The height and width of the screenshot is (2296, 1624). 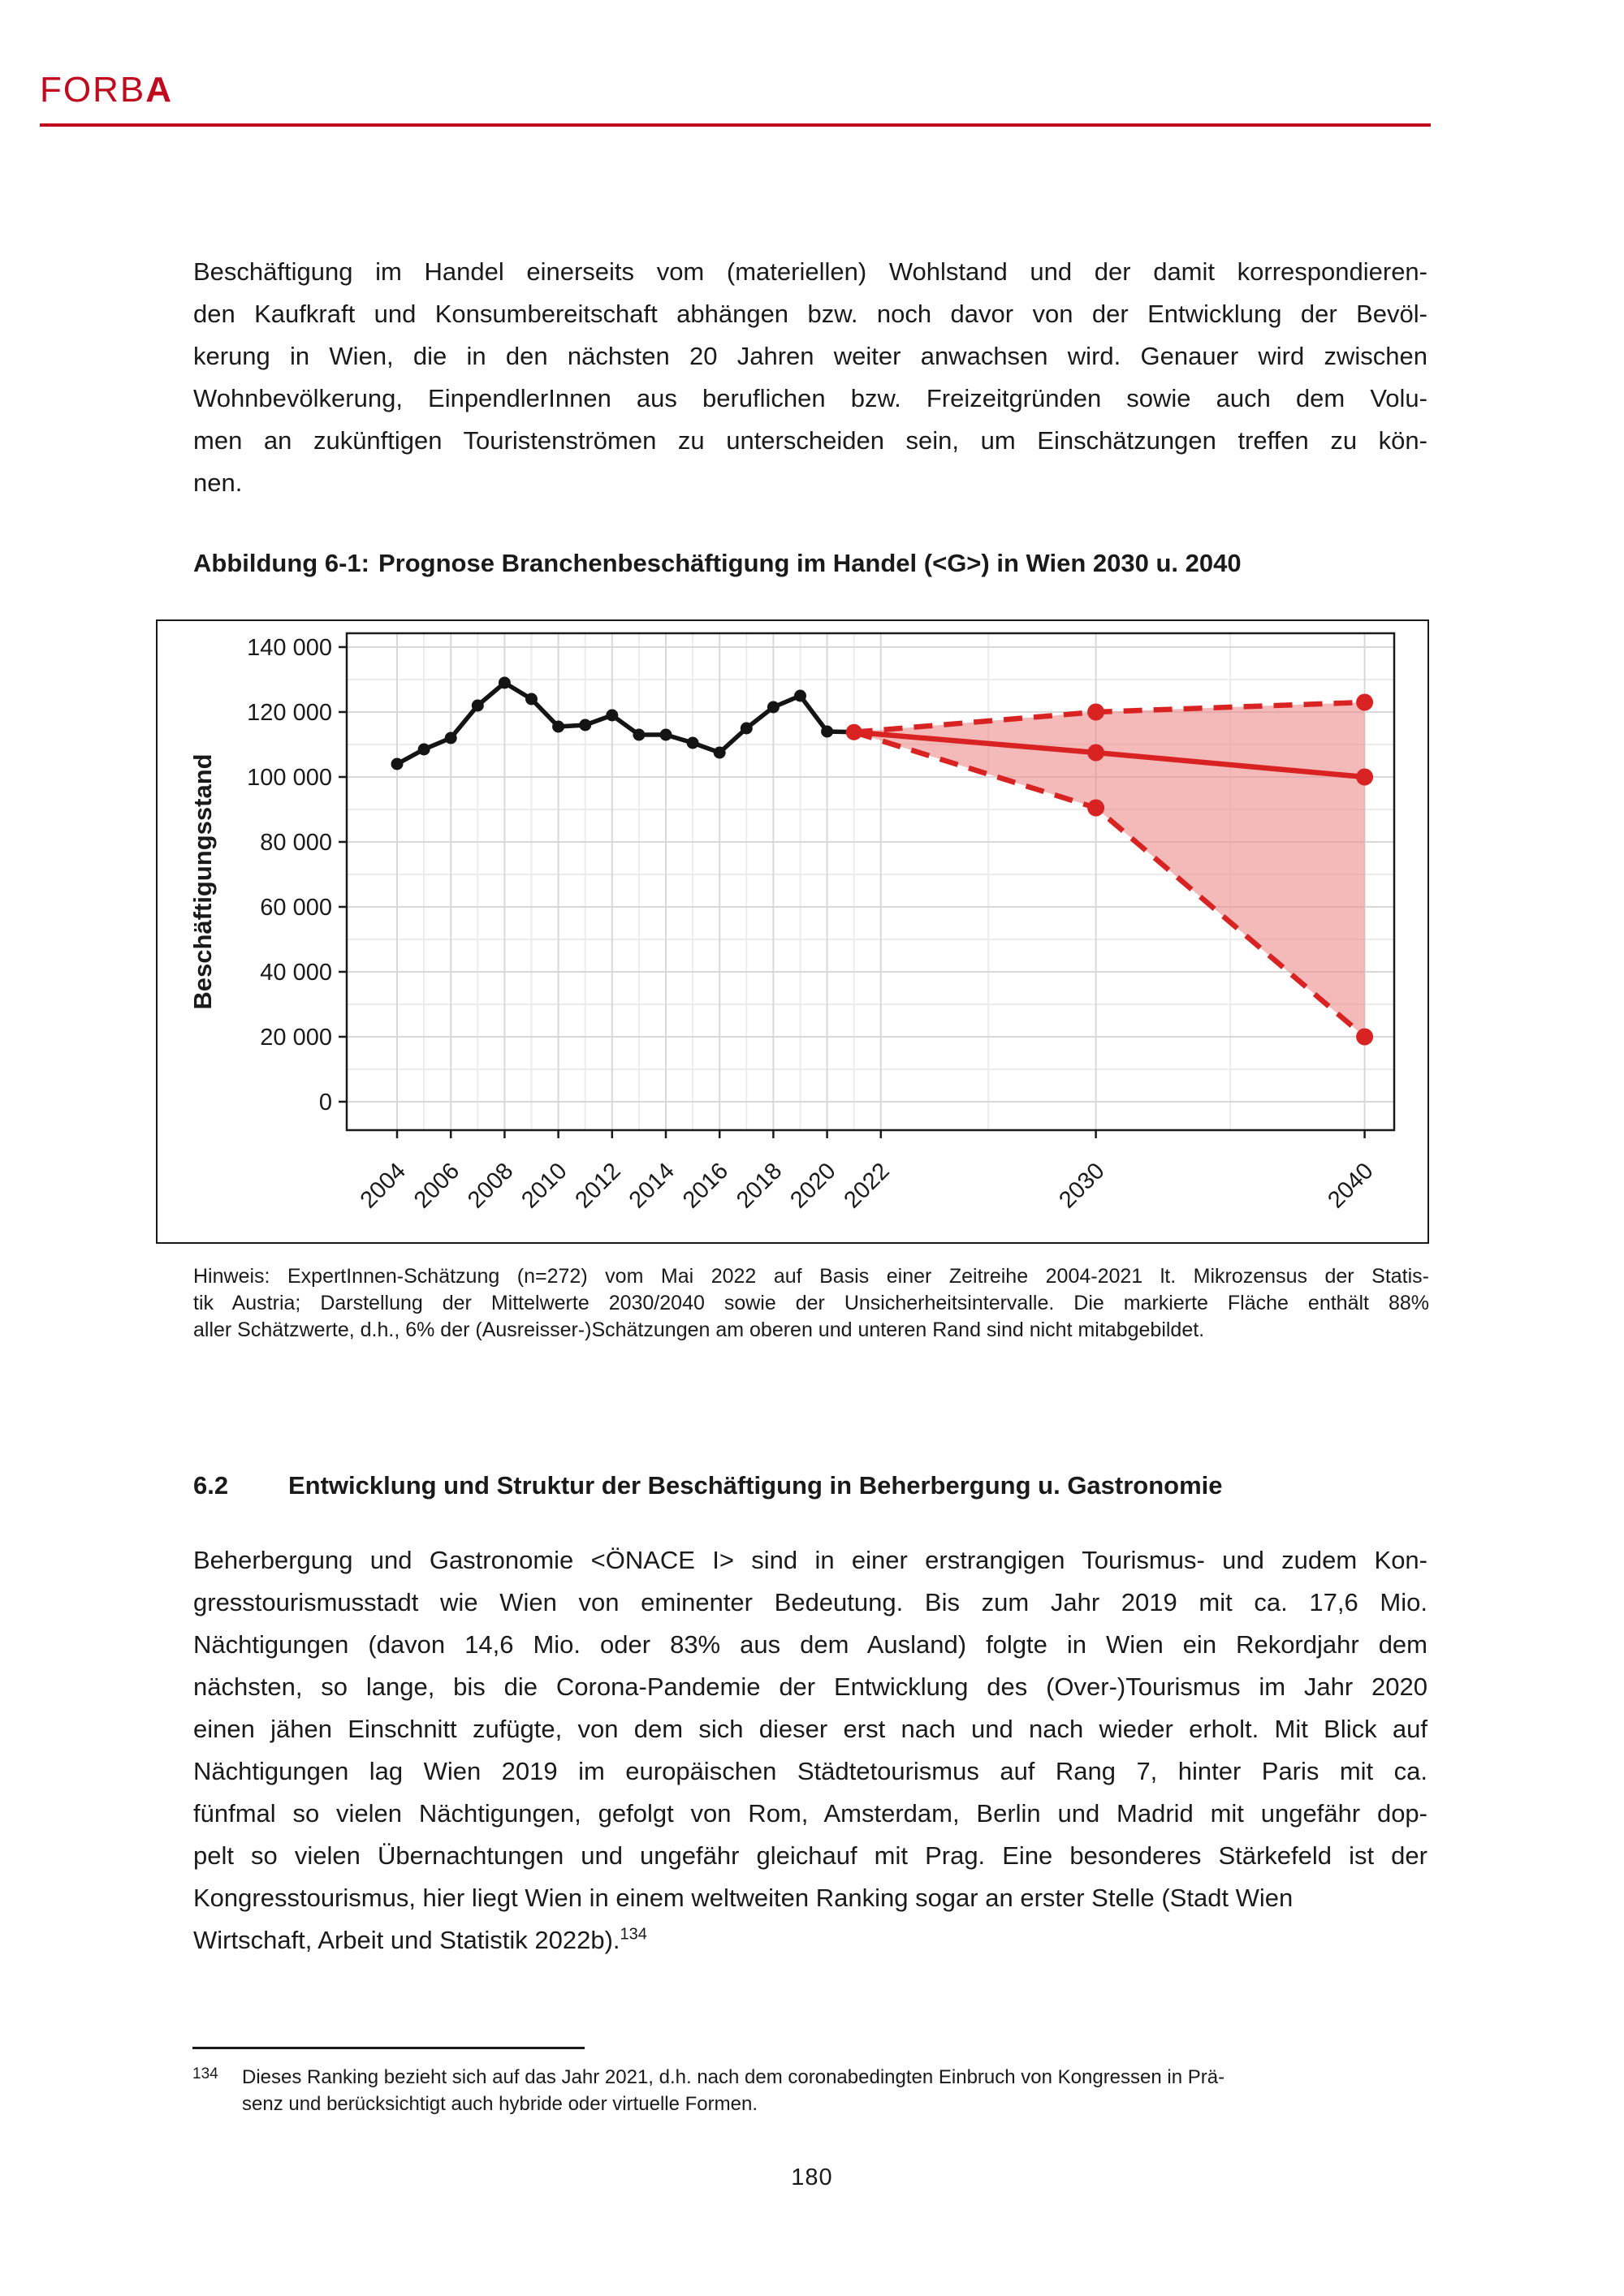 I want to click on svg-text: 2008, so click(x=491, y=1186).